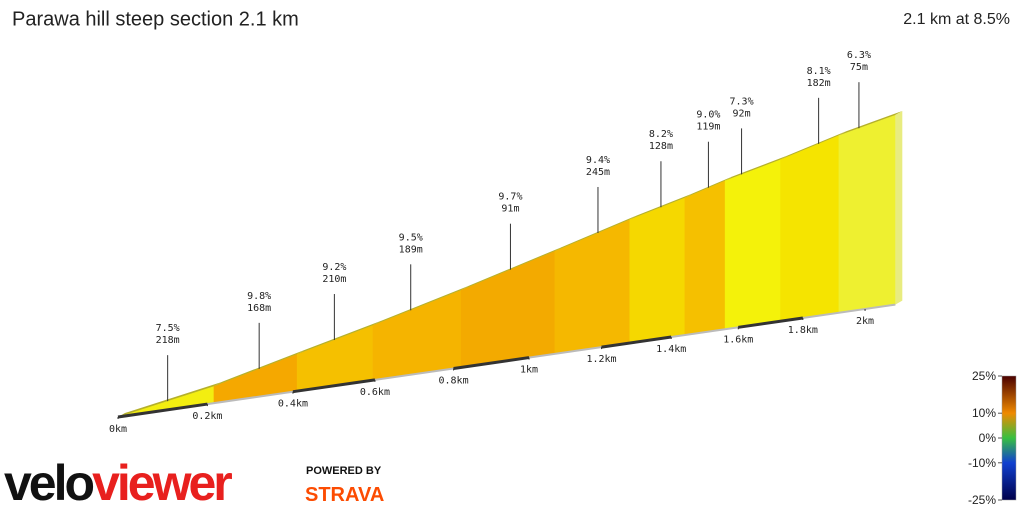 This screenshot has width=1024, height=512. Describe the element at coordinates (118, 429) in the screenshot. I see `x-tick-label: 0km` at that location.